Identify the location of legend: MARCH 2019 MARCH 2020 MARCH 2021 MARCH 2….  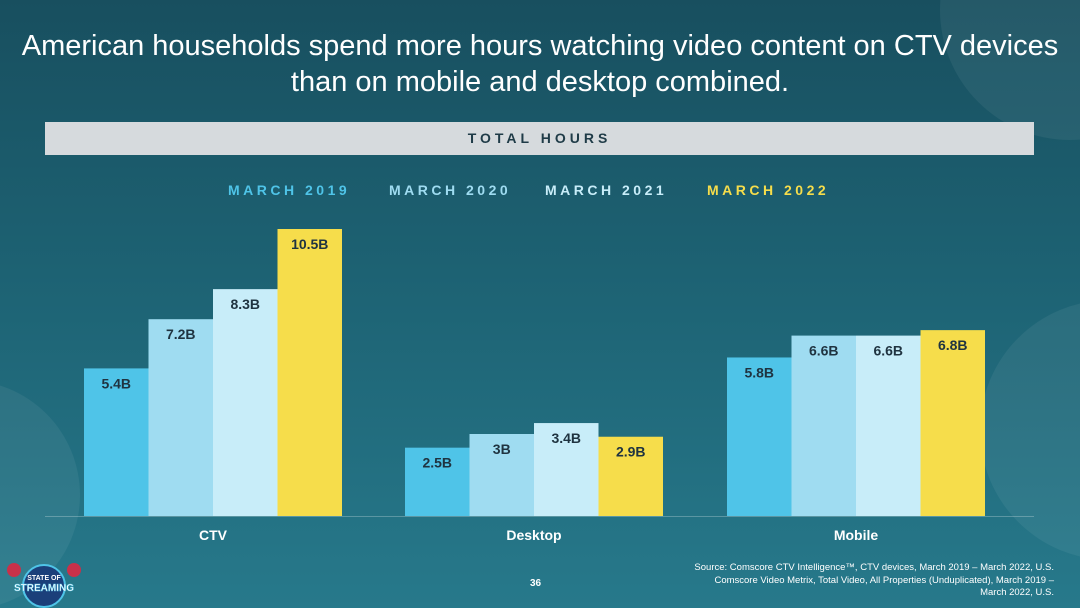
(540, 192).